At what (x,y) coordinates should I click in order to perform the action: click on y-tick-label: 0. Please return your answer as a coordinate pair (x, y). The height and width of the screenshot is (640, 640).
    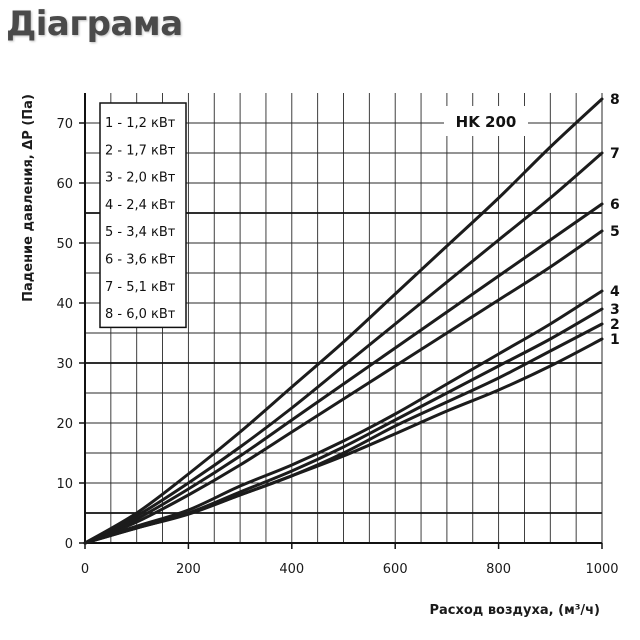
    Looking at the image, I should click on (69, 544).